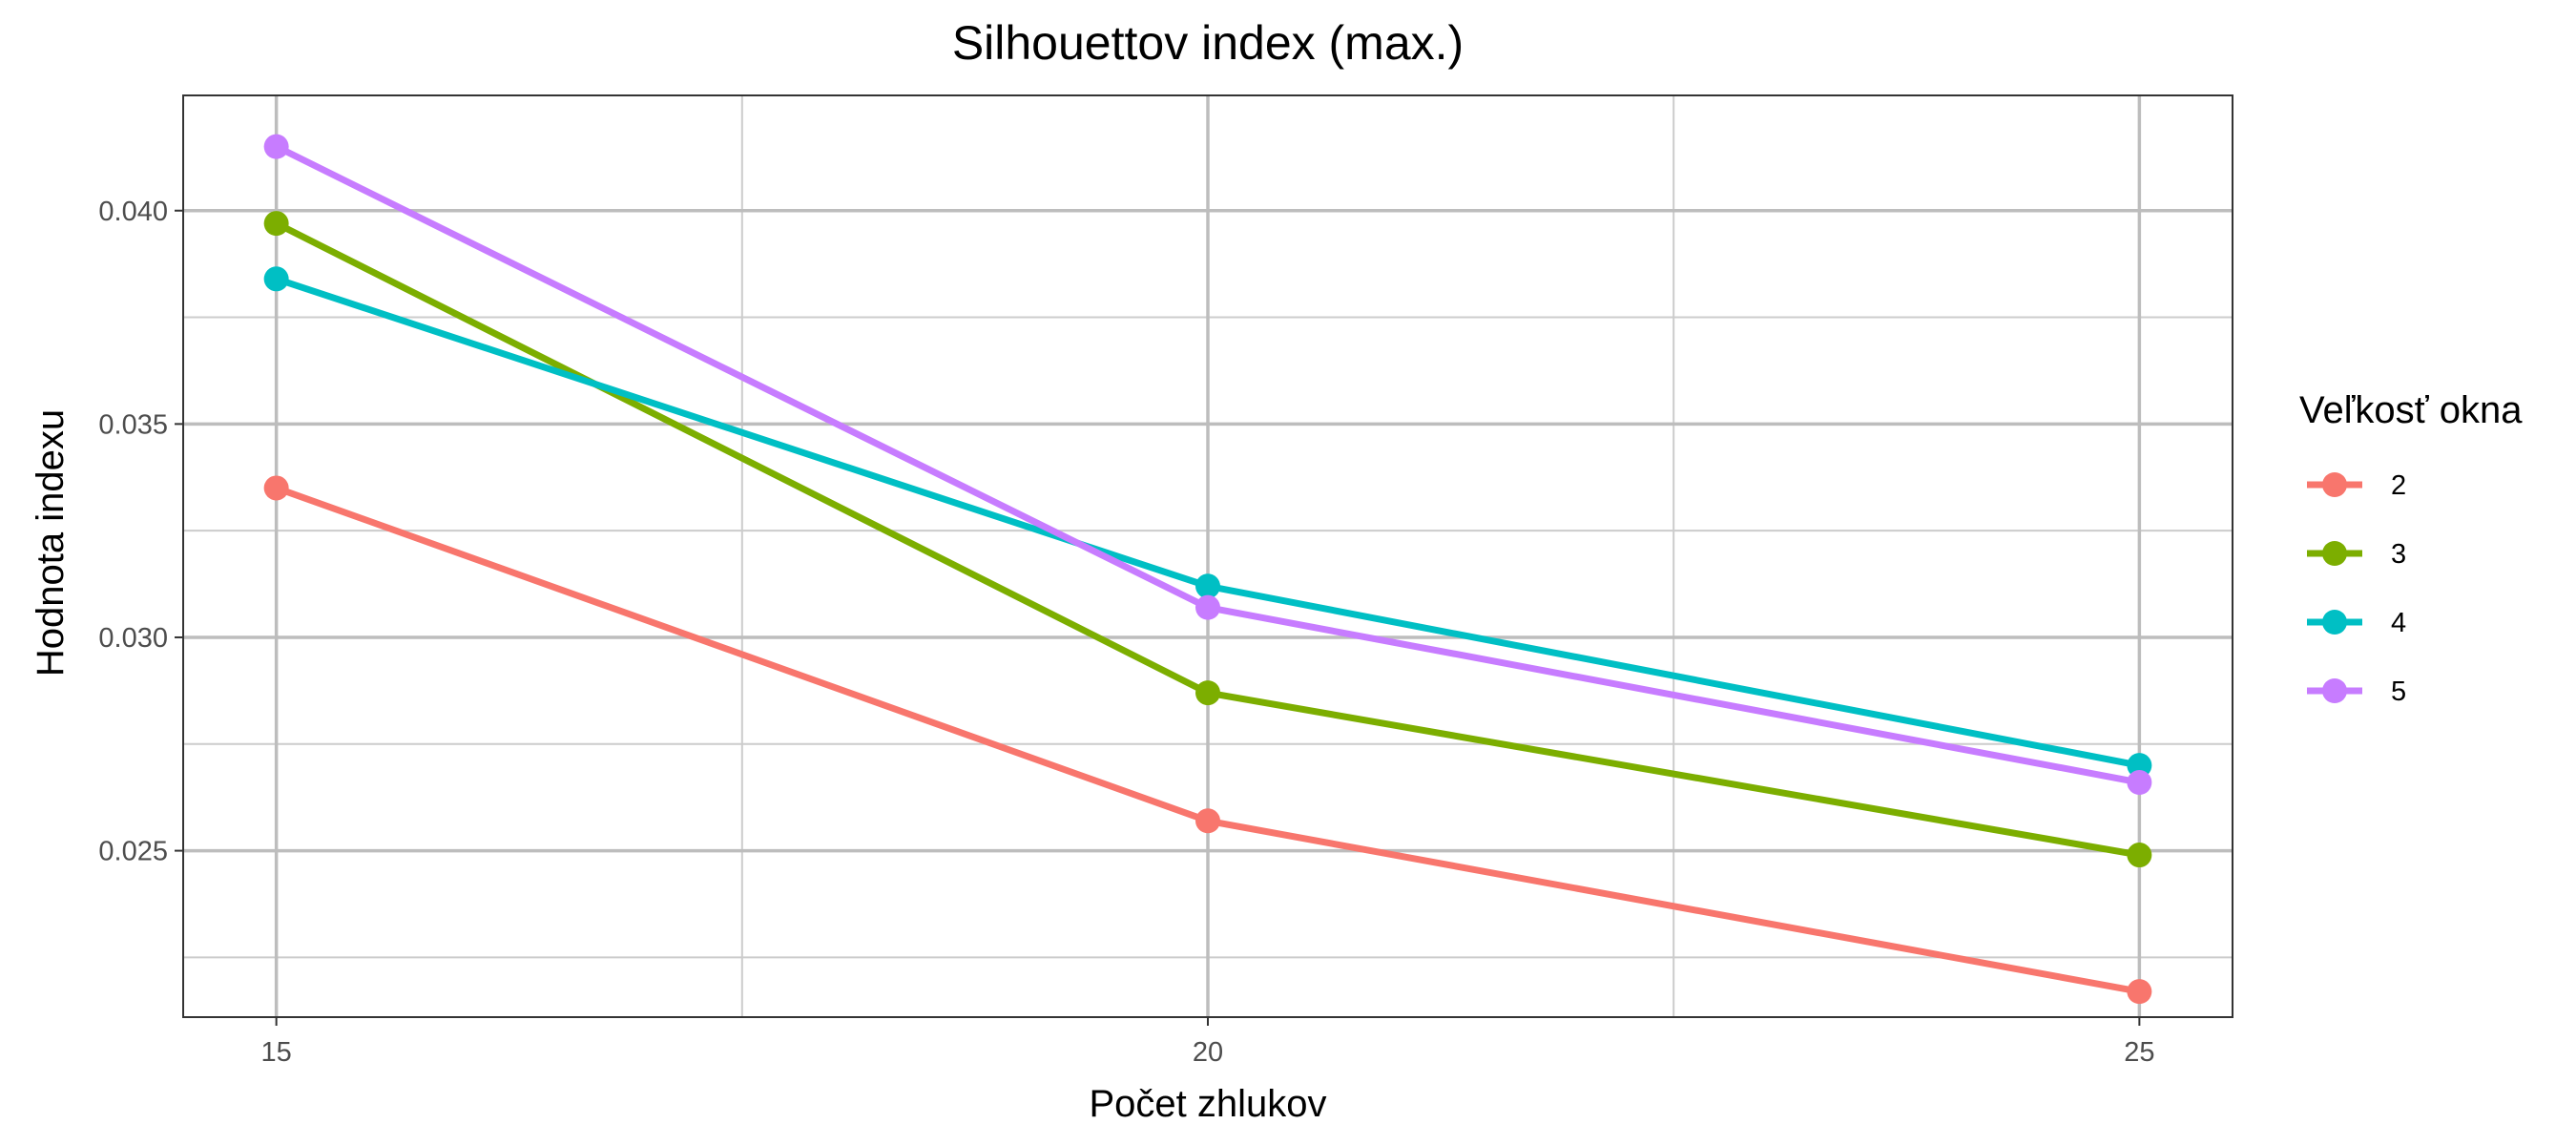 The height and width of the screenshot is (1145, 2576). I want to click on y-tick-label: 0.025, so click(133, 852).